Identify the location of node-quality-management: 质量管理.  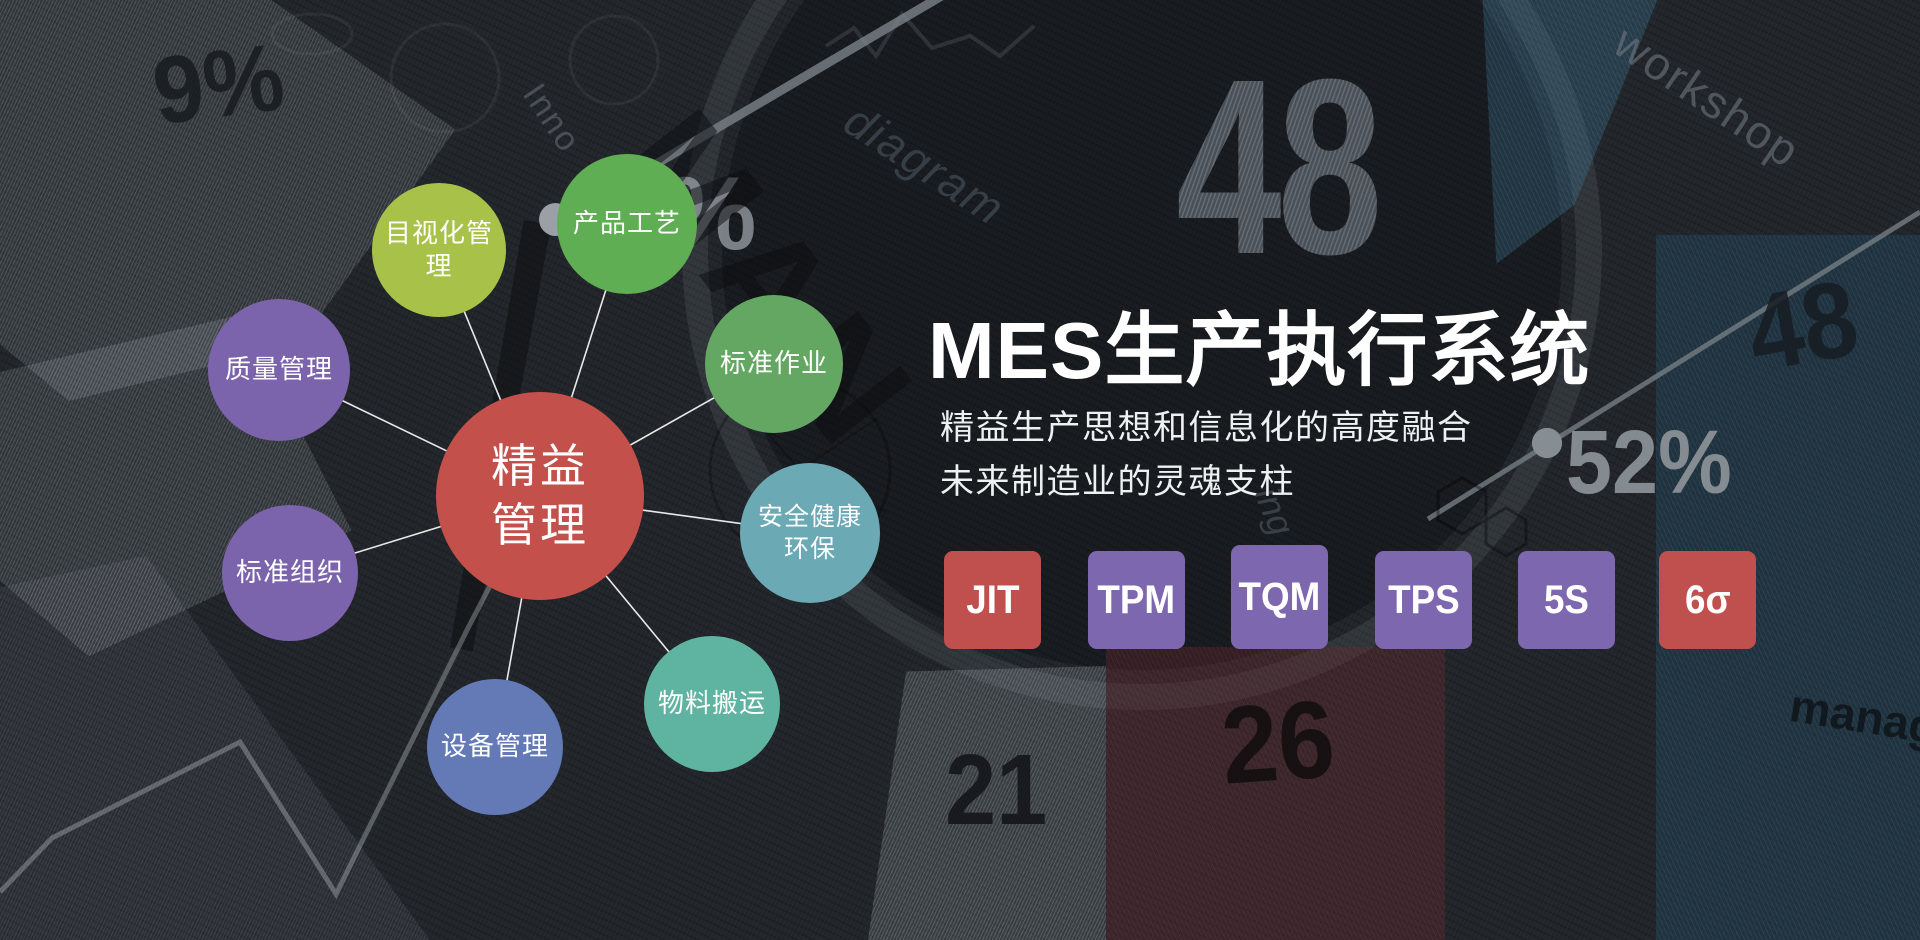
(279, 370).